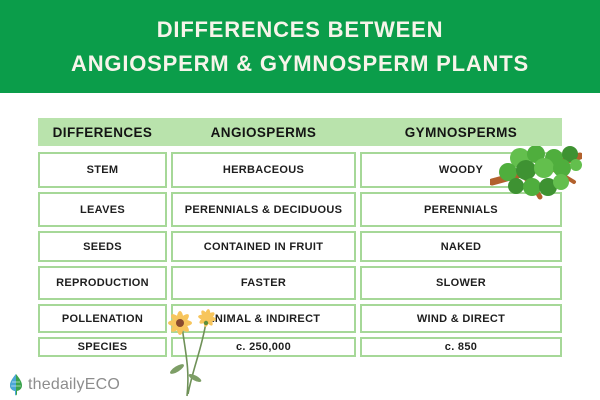 The width and height of the screenshot is (600, 400). I want to click on title-line-1: DIFFERENCES BETWEEN, so click(300, 29).